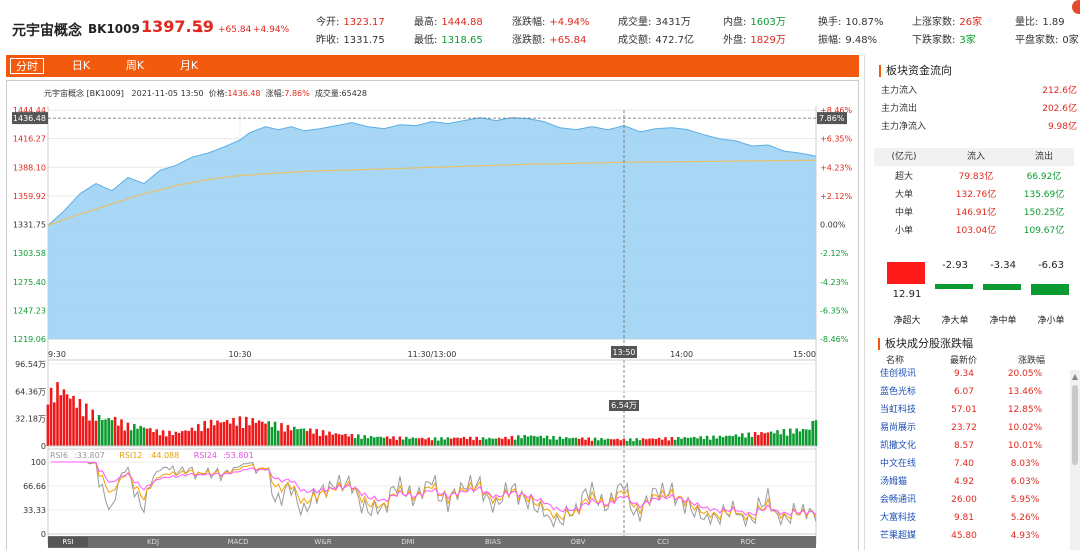 The height and width of the screenshot is (550, 1080). What do you see at coordinates (955, 265) in the screenshot?
I see `net-flow-value: -2.93` at bounding box center [955, 265].